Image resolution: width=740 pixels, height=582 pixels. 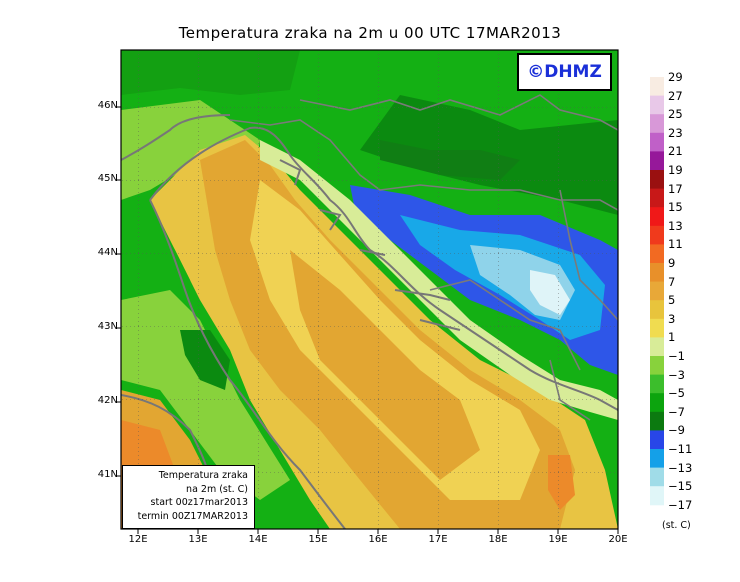 What do you see at coordinates (138, 539) in the screenshot?
I see `lon-label: 12E` at bounding box center [138, 539].